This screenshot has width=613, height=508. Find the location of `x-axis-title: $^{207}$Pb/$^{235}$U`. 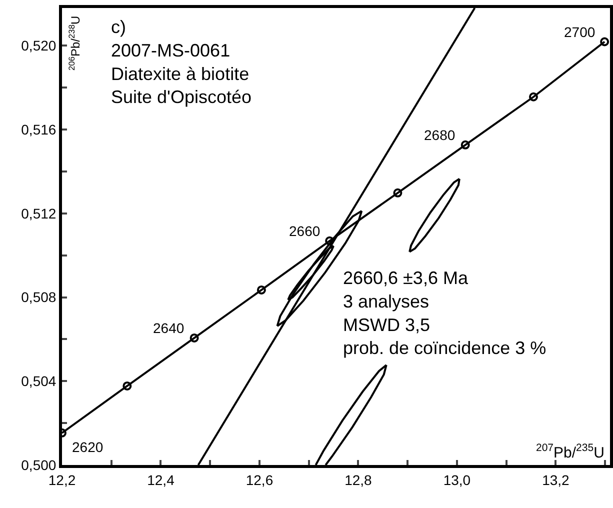

x-axis-title: $^{207}$Pb/$^{235}$U is located at coordinates (570, 452).